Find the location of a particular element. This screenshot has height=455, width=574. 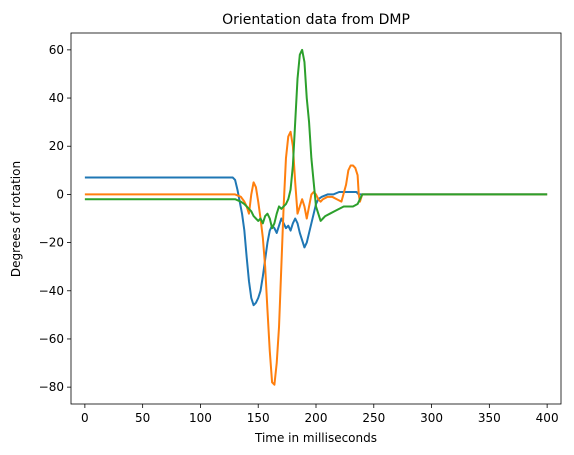

x-tick-label: 400 is located at coordinates (547, 418).